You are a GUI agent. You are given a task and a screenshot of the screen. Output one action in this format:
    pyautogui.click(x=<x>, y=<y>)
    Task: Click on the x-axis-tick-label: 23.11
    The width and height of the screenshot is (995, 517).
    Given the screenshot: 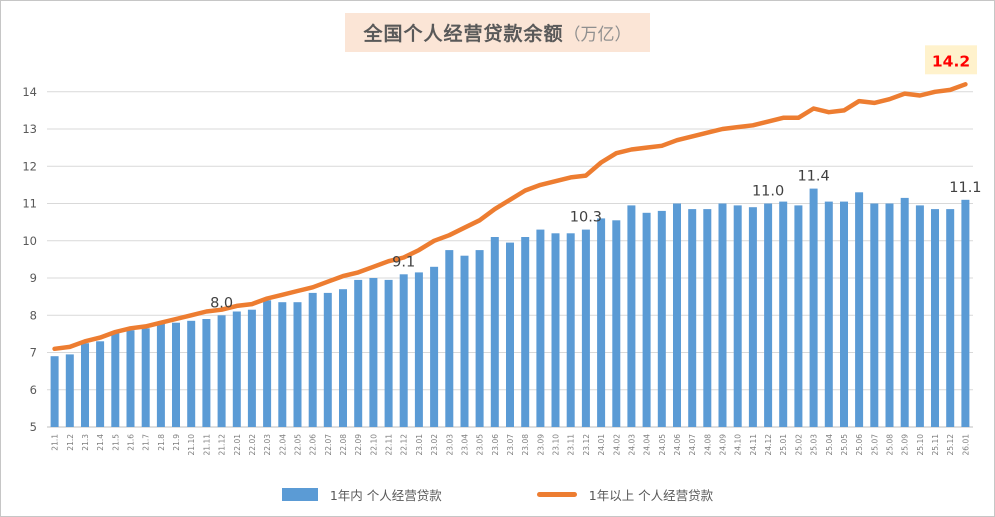 What is the action you would take?
    pyautogui.click(x=571, y=445)
    